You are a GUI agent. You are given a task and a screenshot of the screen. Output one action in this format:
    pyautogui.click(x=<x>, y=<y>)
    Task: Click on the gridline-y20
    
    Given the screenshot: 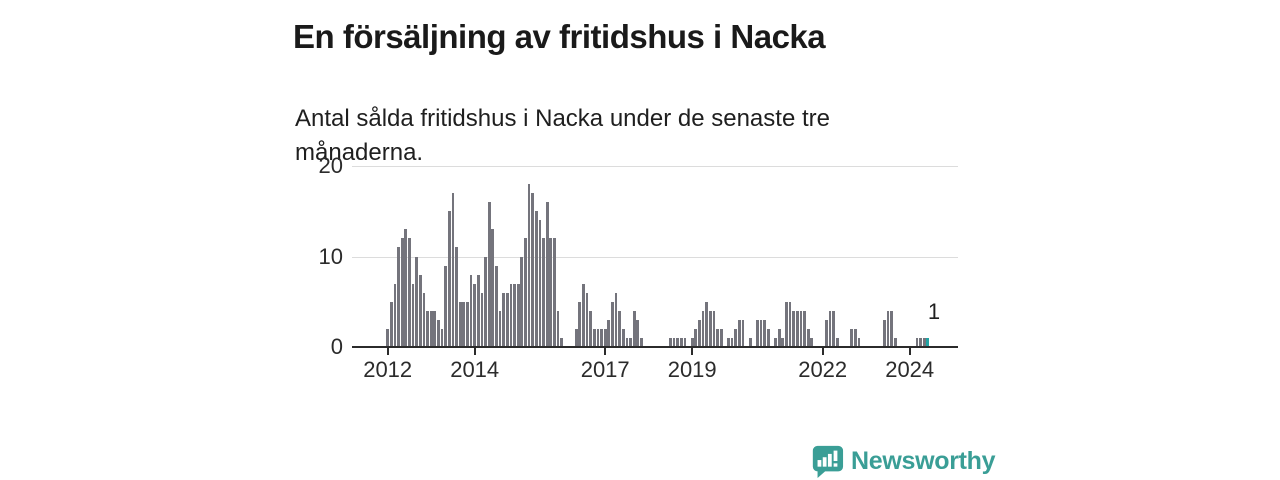 What is the action you would take?
    pyautogui.click(x=655, y=166)
    